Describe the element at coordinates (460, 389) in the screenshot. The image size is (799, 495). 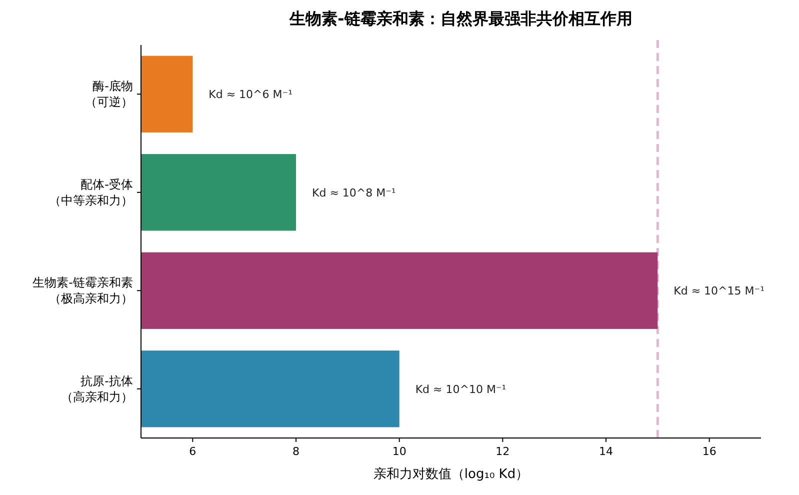
I see `data-label: Kd ≈ 10^10 M⁻¹` at that location.